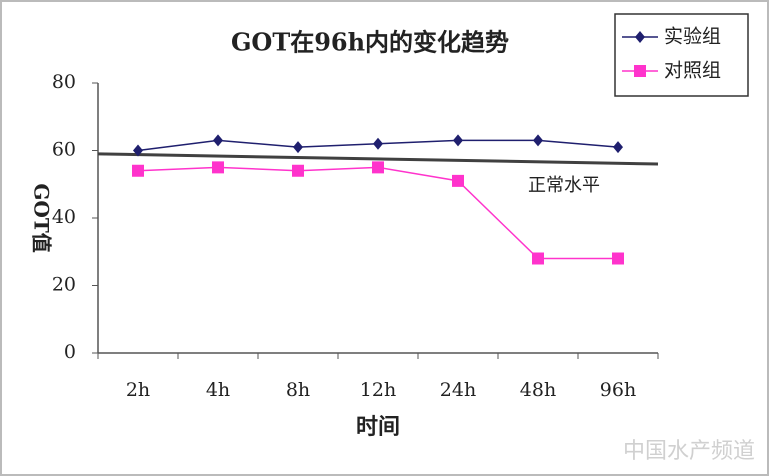 Image resolution: width=769 pixels, height=476 pixels. Describe the element at coordinates (64, 285) in the screenshot. I see `y-tick-label: 20` at that location.